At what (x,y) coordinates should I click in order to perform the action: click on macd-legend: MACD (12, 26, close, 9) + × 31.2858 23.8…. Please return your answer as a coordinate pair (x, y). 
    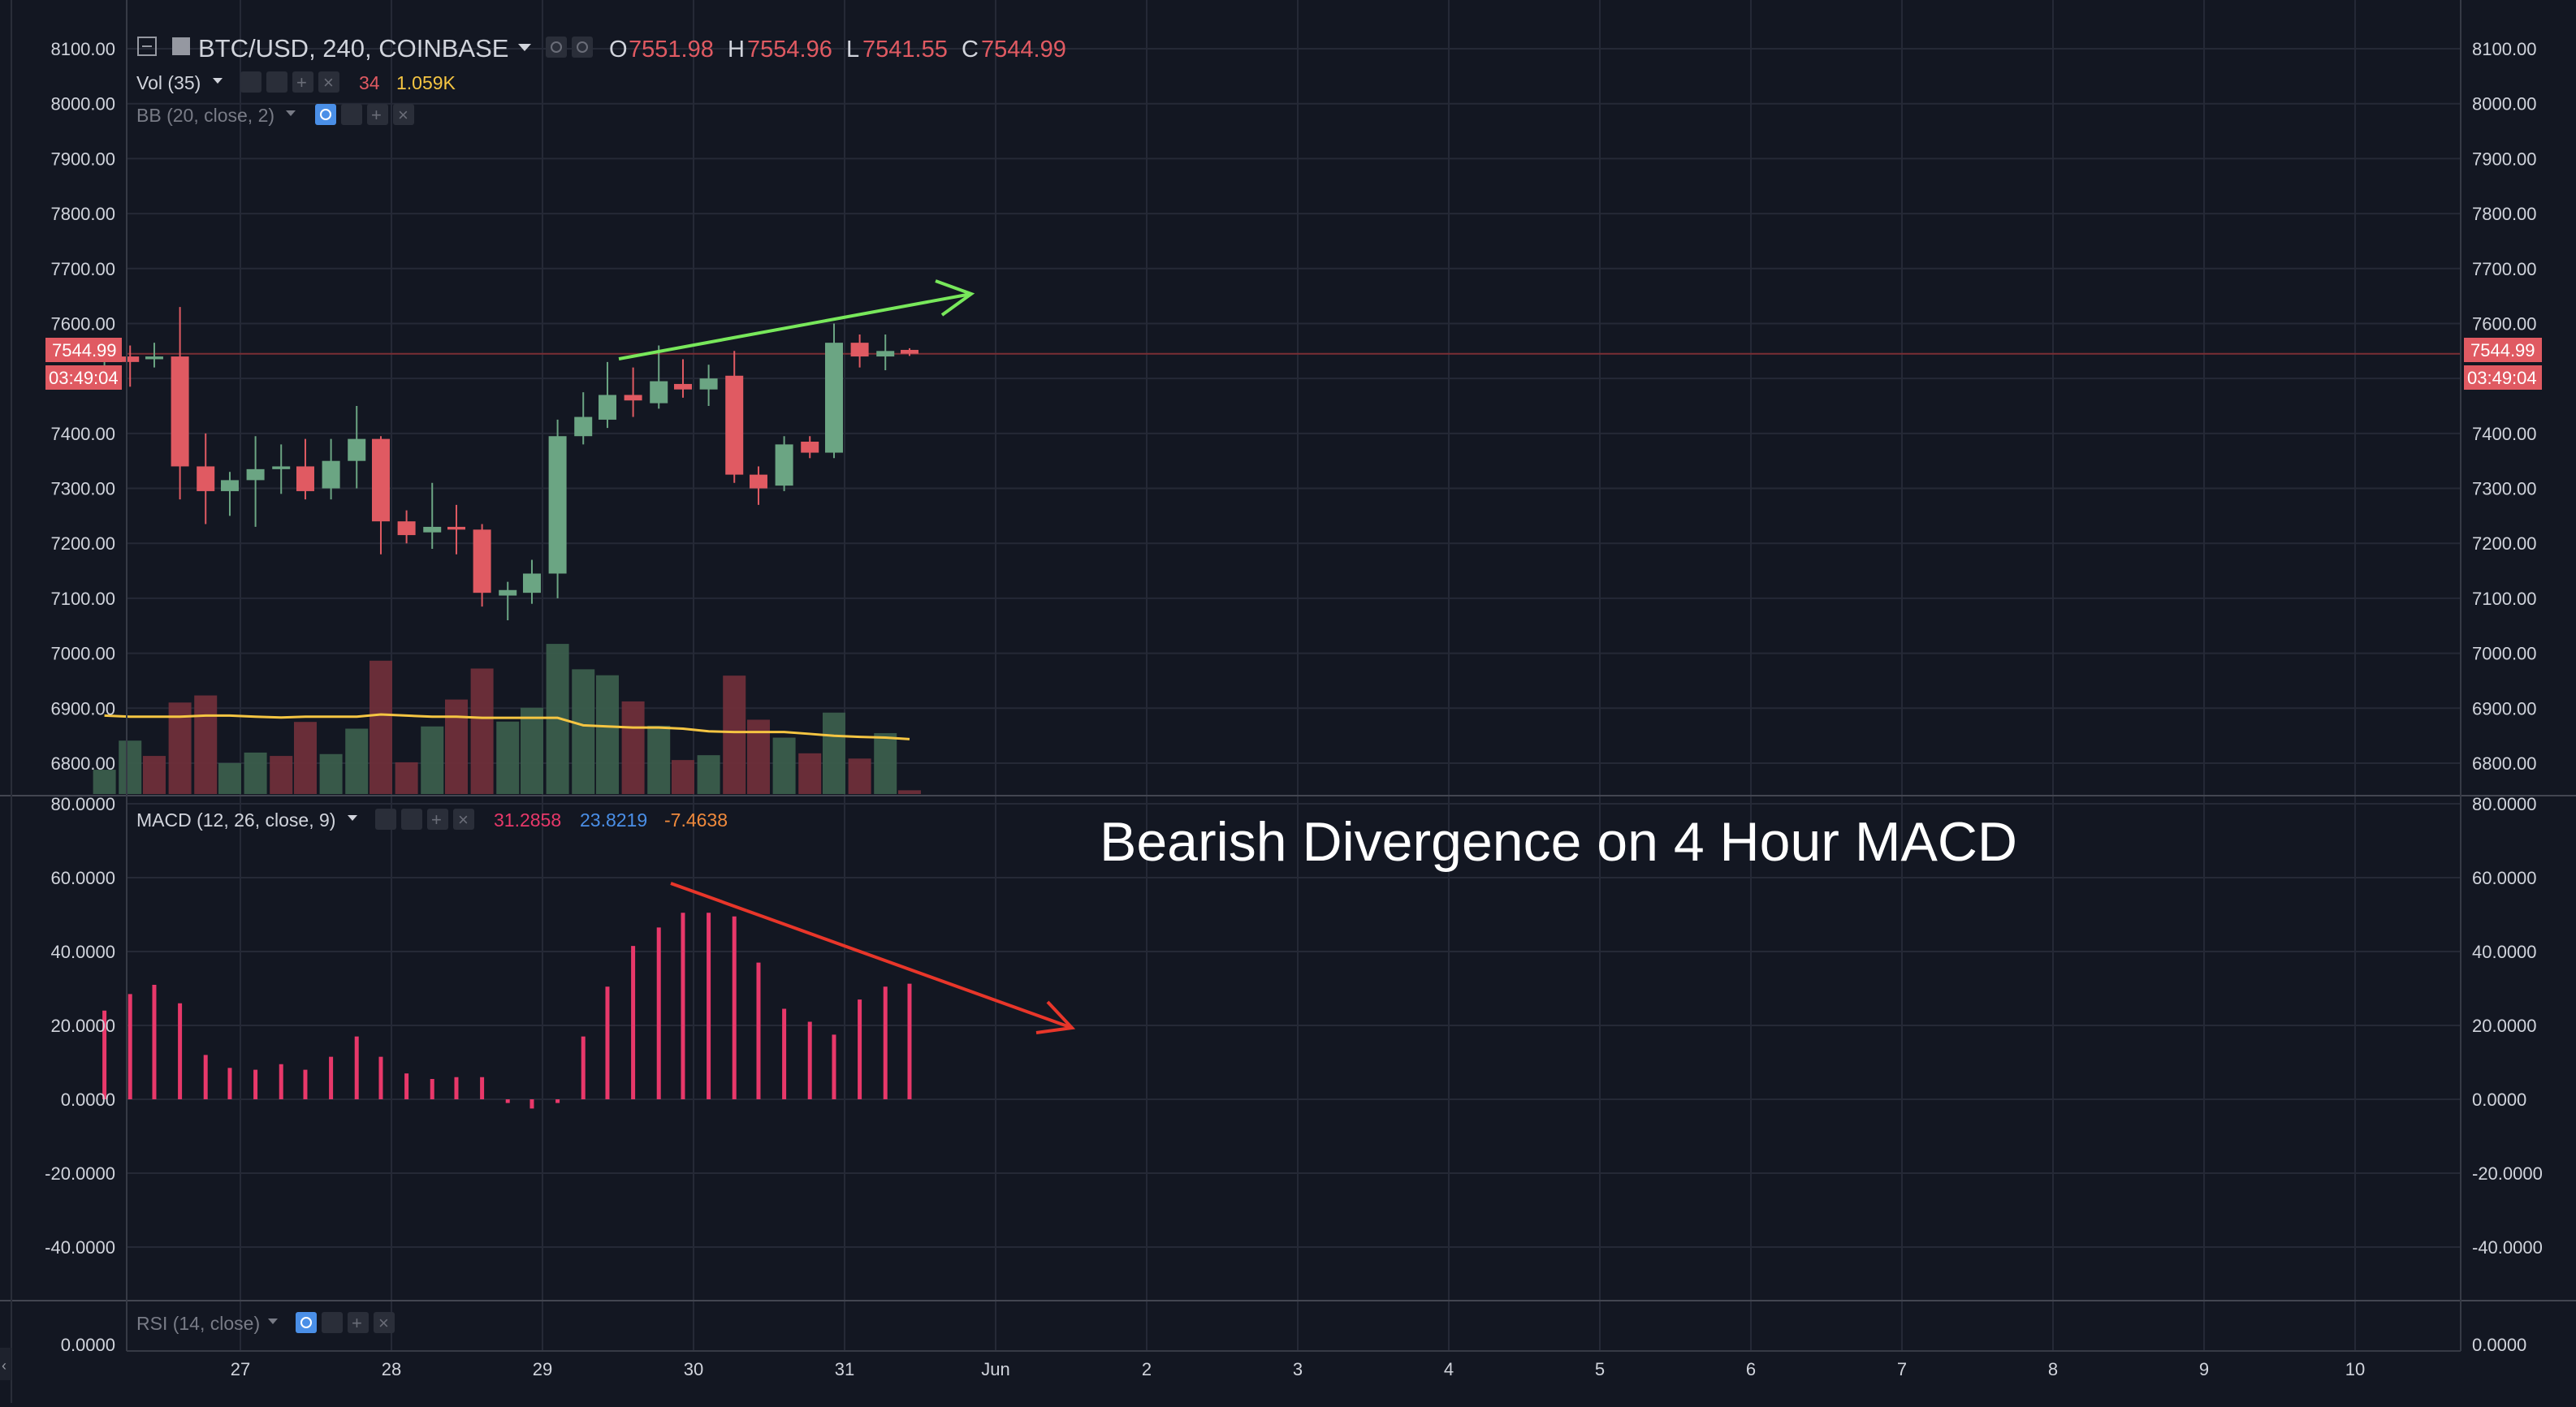
    Looking at the image, I should click on (432, 820).